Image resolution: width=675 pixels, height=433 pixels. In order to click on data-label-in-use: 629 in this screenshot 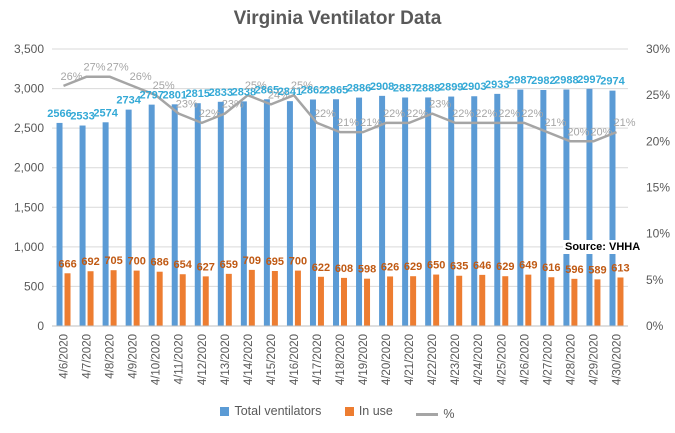, I will do `click(413, 267)`.